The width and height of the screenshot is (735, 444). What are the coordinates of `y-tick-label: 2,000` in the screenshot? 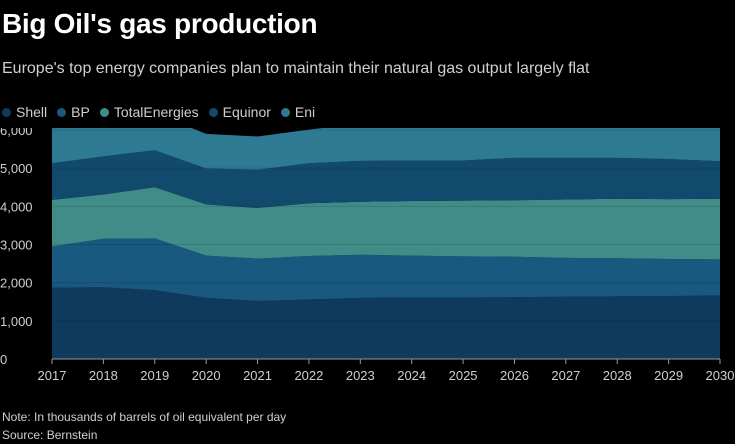 It's located at (16, 283).